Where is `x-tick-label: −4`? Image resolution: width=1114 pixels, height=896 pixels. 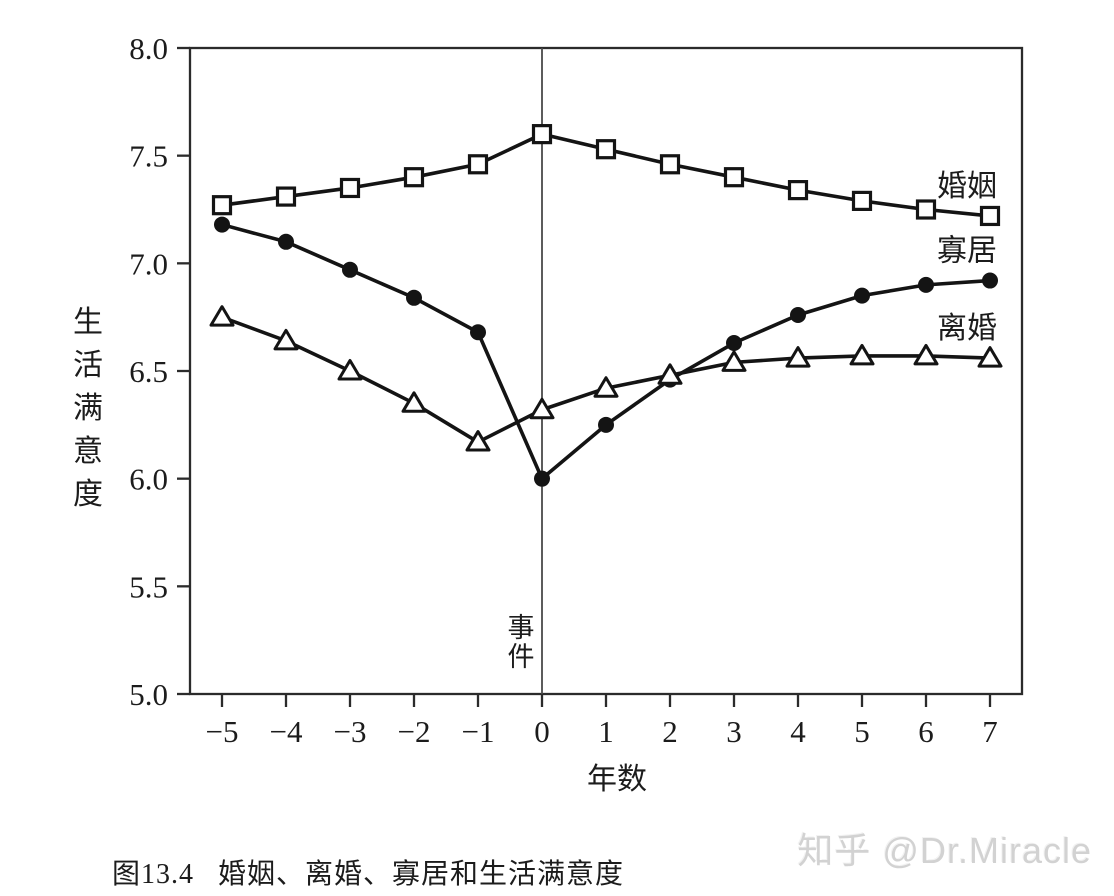 x-tick-label: −4 is located at coordinates (286, 731).